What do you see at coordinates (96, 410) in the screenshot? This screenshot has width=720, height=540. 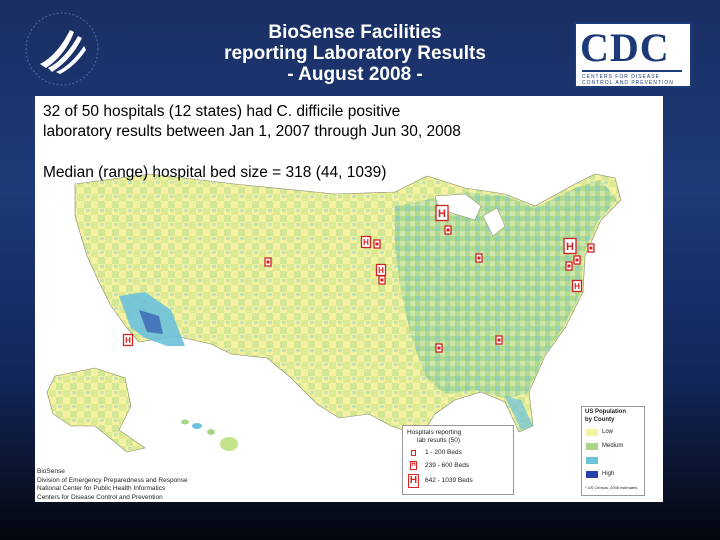 I see `alaska-shape` at bounding box center [96, 410].